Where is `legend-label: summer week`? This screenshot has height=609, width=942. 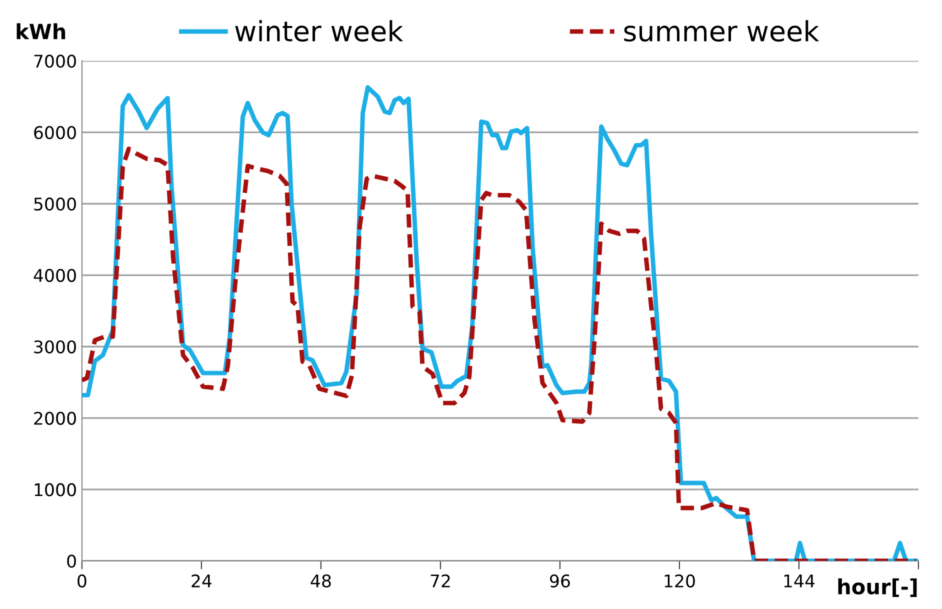
legend-label: summer week is located at coordinates (722, 31).